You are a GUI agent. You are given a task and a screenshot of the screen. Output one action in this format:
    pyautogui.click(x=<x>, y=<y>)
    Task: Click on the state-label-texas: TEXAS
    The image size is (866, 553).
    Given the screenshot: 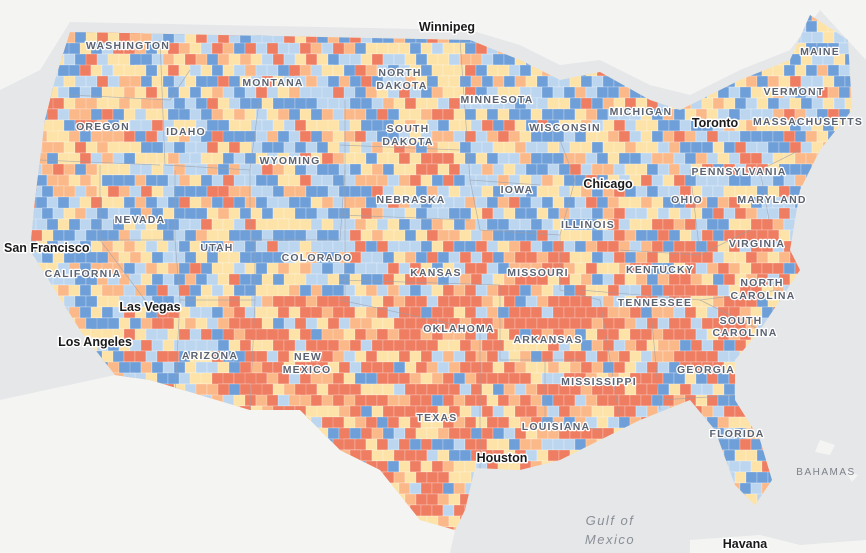 What is the action you would take?
    pyautogui.click(x=436, y=418)
    